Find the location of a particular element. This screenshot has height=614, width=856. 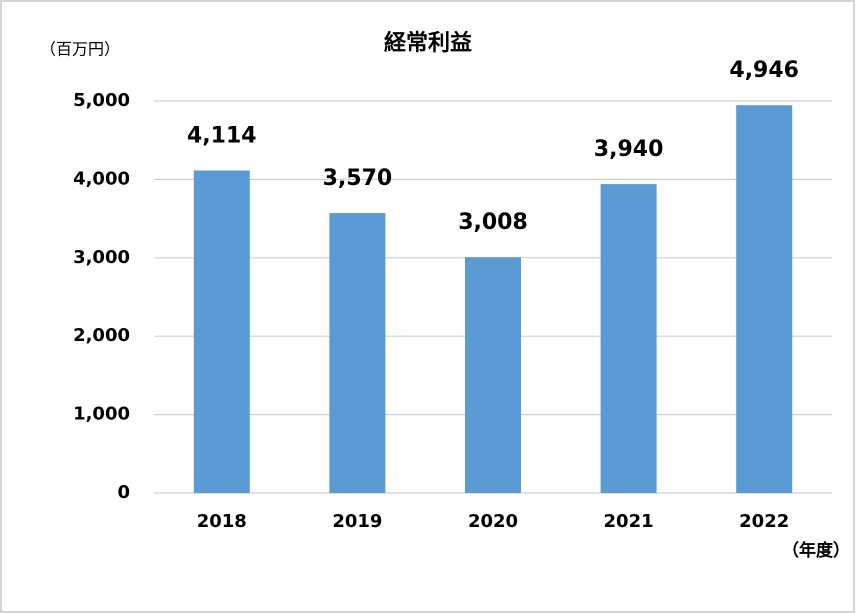

data-label: 3,940 is located at coordinates (629, 149).